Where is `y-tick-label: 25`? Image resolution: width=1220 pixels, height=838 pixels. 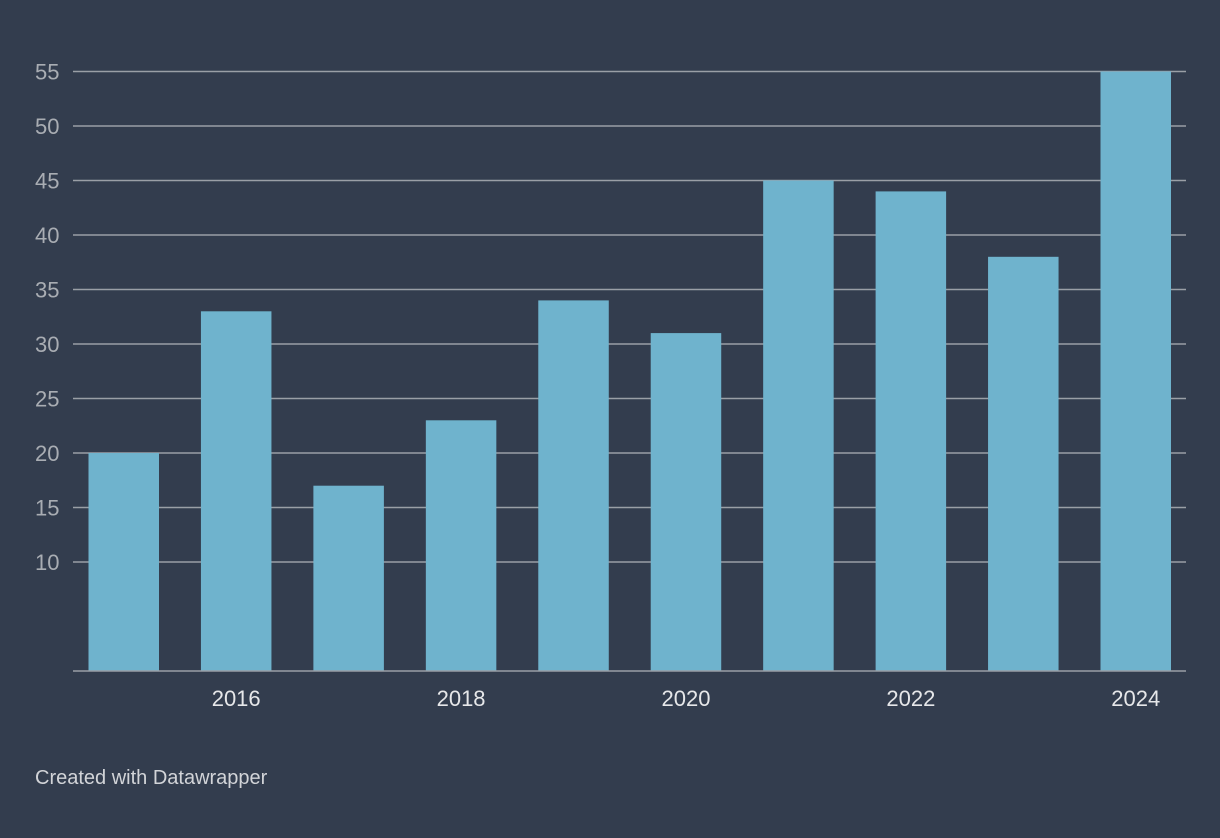
y-tick-label: 25 is located at coordinates (47, 399).